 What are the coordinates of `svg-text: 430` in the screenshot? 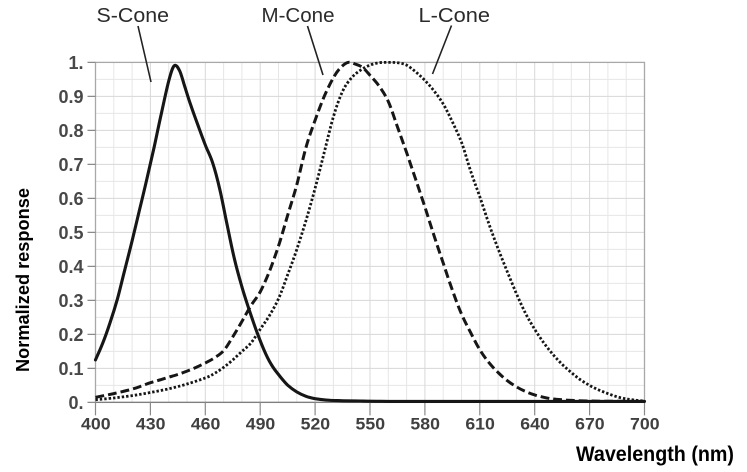 It's located at (151, 425).